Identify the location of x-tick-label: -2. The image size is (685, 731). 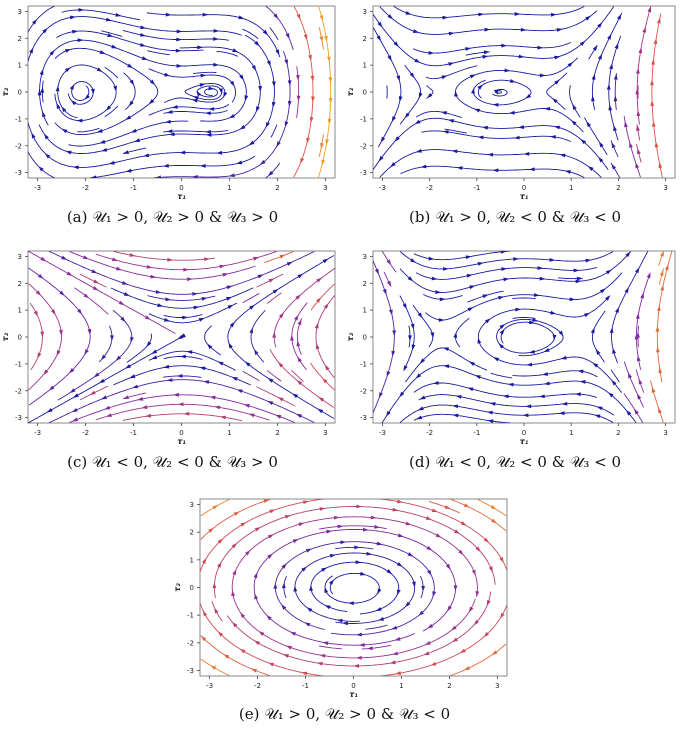
(85, 188).